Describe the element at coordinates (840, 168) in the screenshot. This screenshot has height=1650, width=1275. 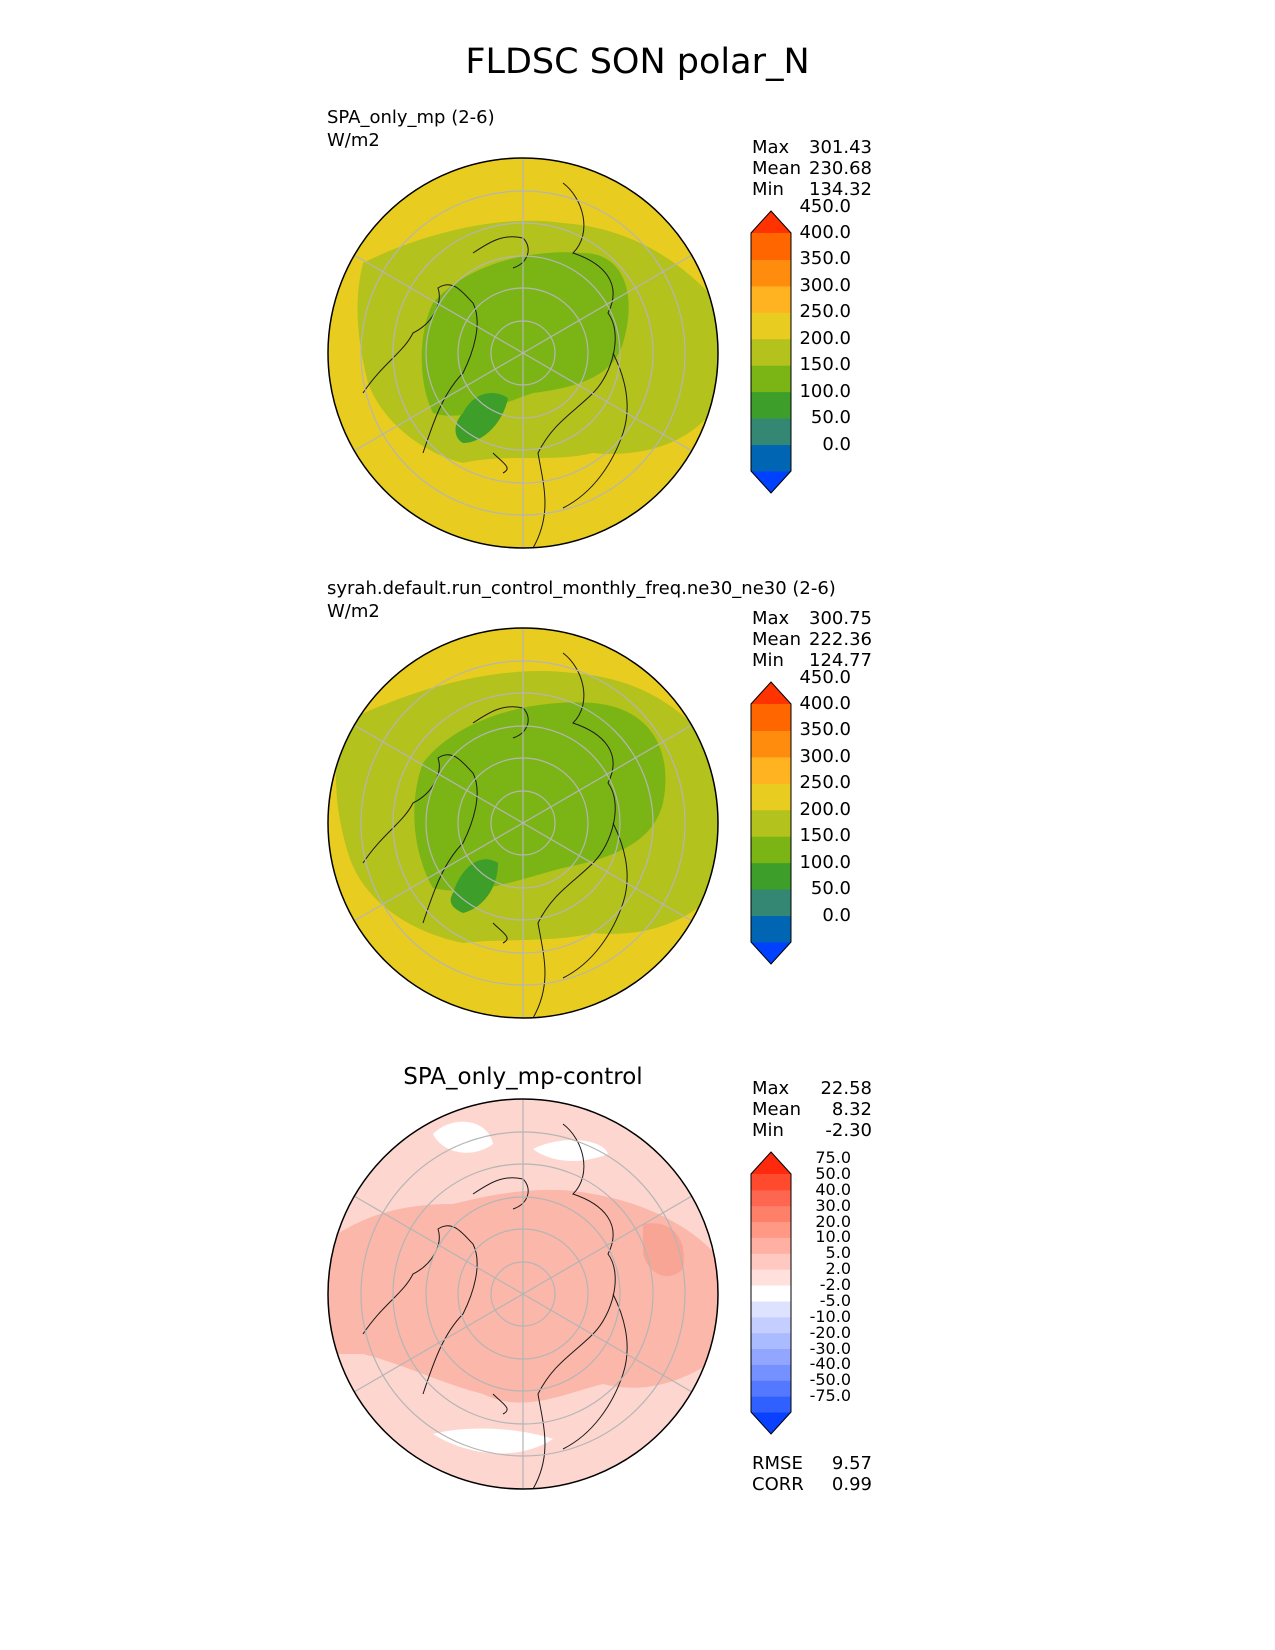
I see `stat-mean-value: 230.68` at that location.